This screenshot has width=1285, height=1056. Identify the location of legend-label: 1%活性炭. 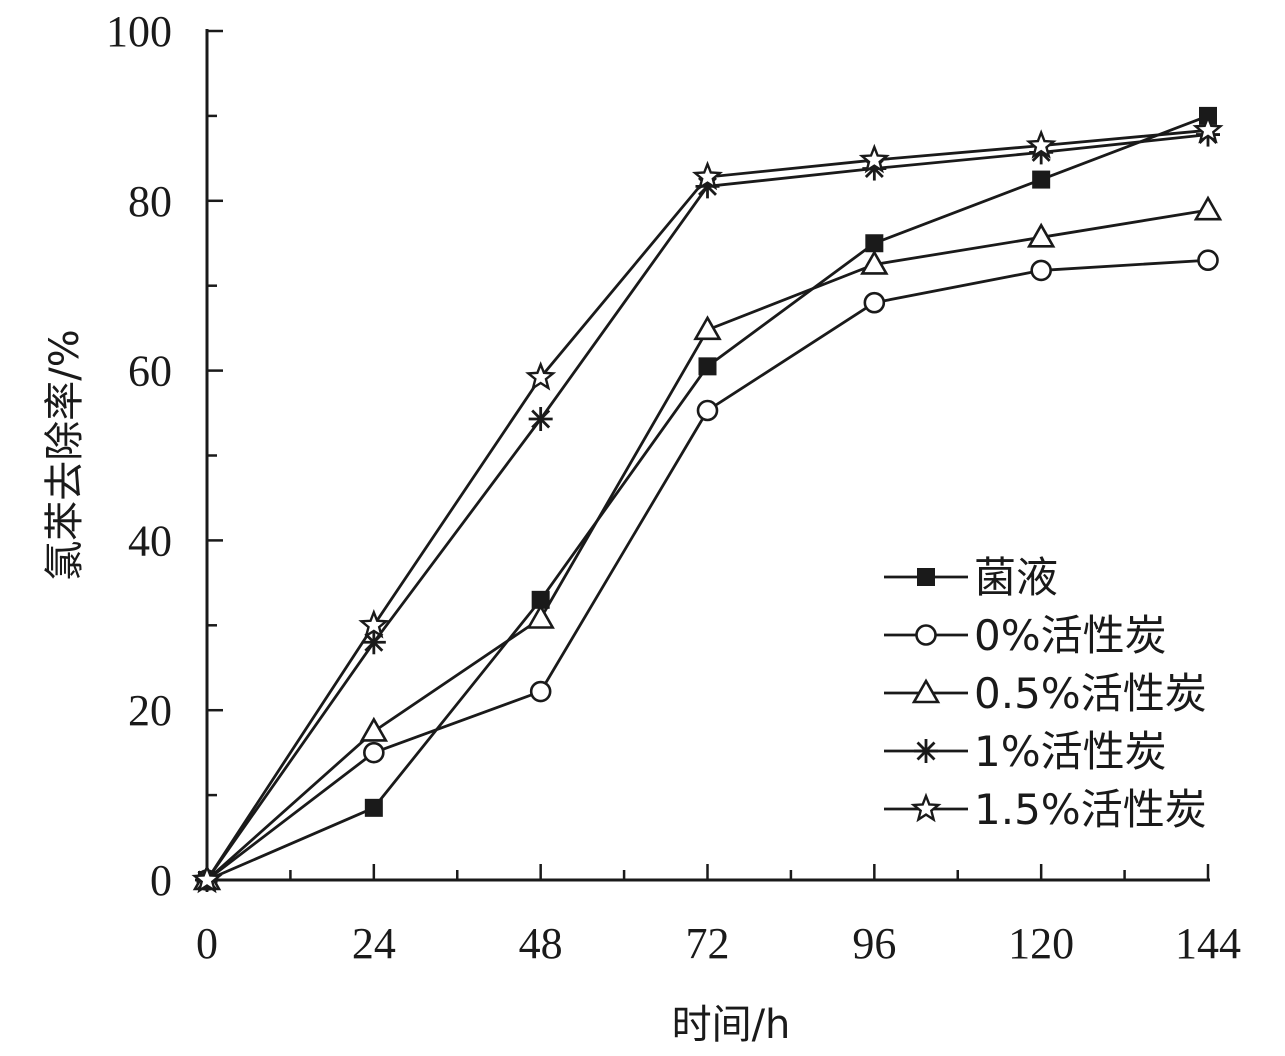
(1070, 751).